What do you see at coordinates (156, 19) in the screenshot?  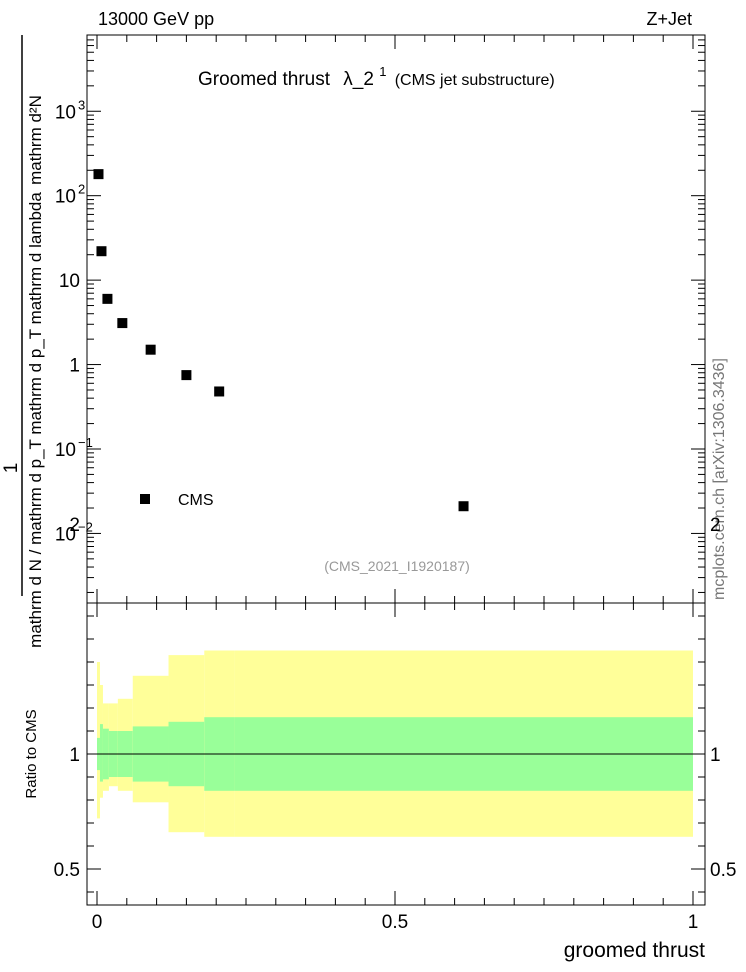 I see `energy-label: 13000 GeV pp` at bounding box center [156, 19].